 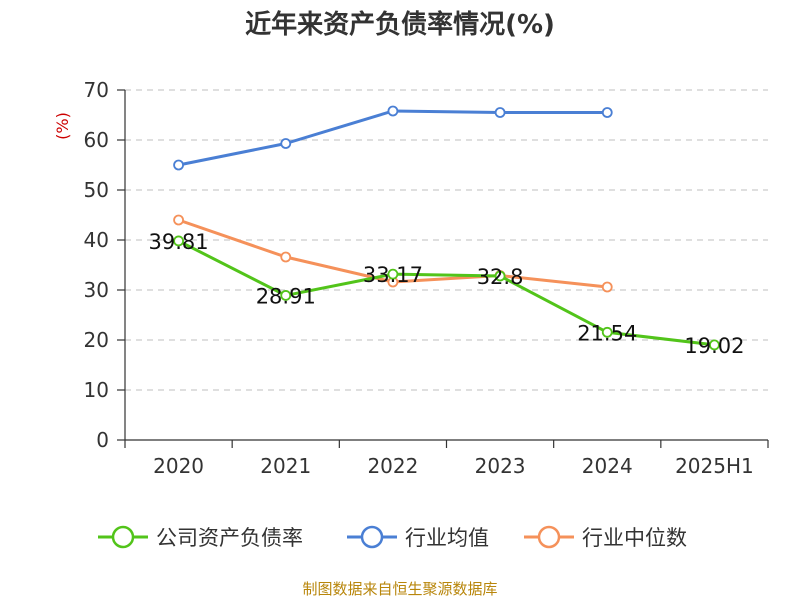 I want to click on data-label: 39.81, so click(x=179, y=242).